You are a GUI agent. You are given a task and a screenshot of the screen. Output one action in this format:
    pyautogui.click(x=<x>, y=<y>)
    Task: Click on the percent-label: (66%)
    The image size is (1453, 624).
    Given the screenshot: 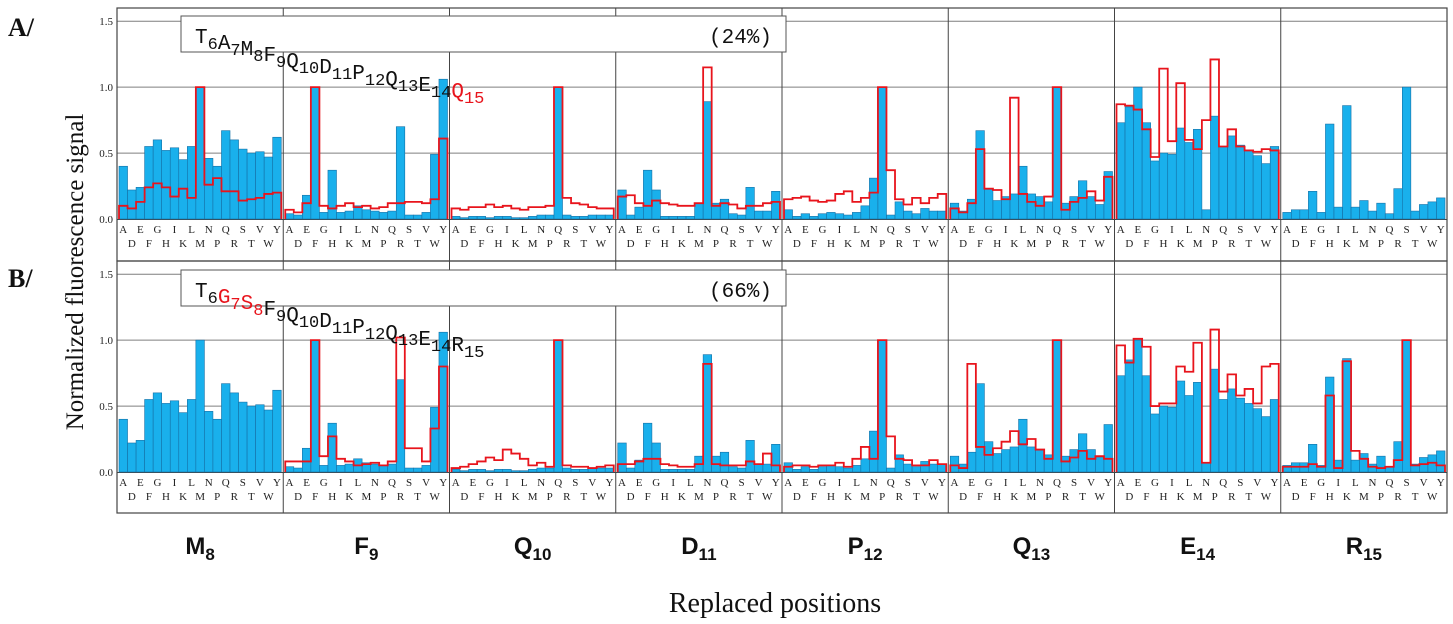 What is the action you would take?
    pyautogui.click(x=740, y=292)
    